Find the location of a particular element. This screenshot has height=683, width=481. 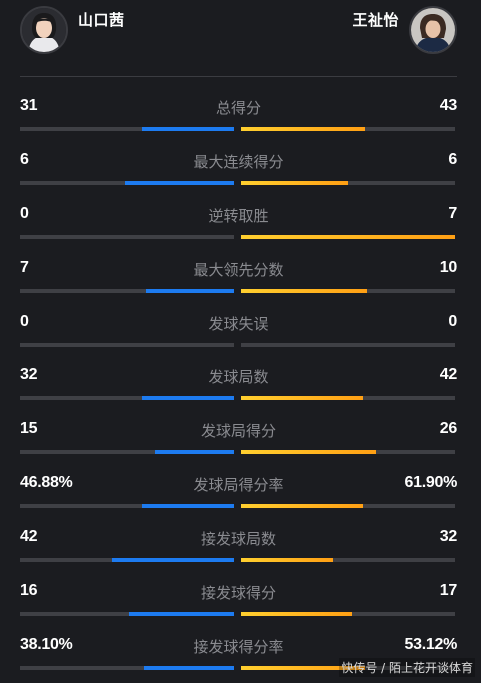

player-right-name: 王祉怡 is located at coordinates (375, 20).